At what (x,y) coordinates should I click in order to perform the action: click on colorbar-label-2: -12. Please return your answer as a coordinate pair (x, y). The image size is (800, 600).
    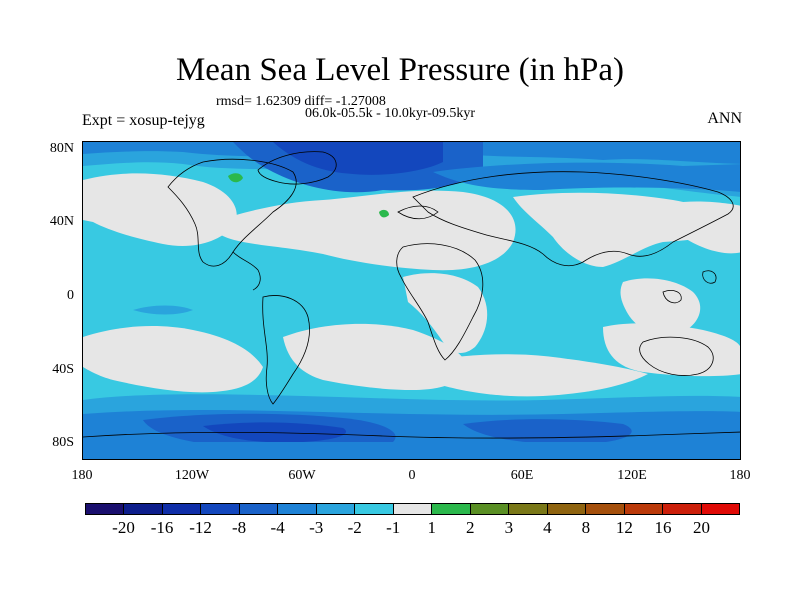
    Looking at the image, I should click on (200, 527).